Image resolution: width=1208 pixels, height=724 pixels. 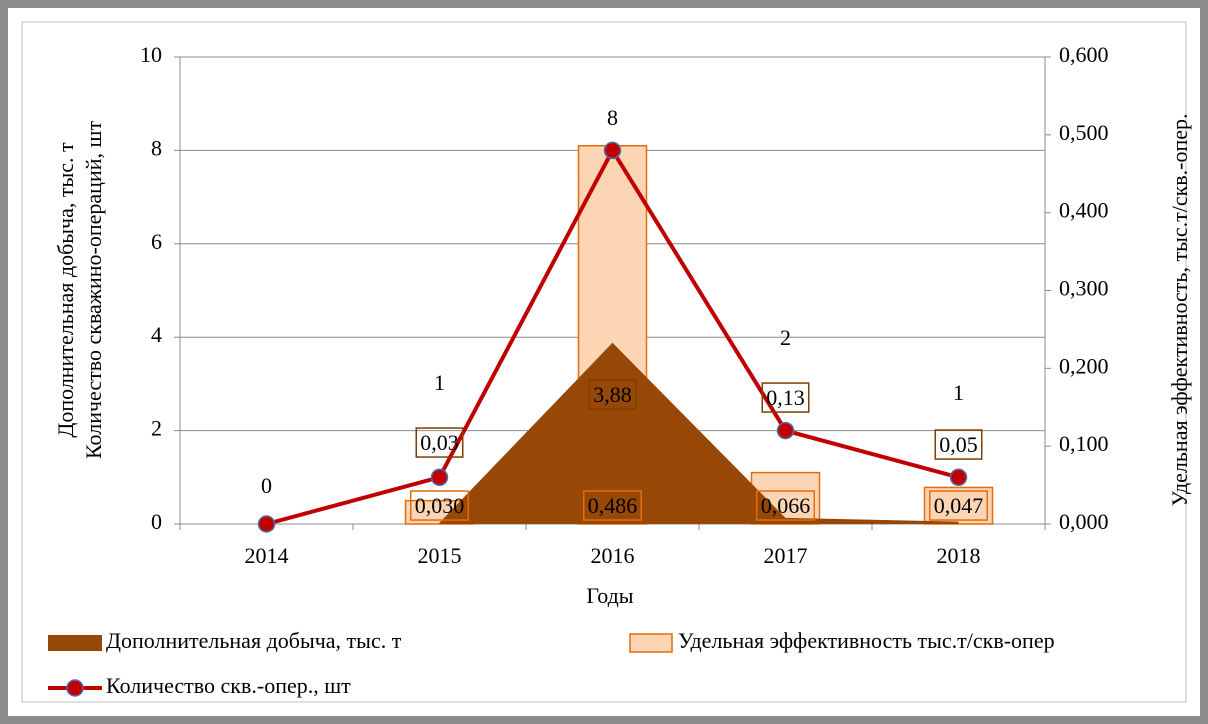 I want to click on data-label: 0,030, so click(x=440, y=505).